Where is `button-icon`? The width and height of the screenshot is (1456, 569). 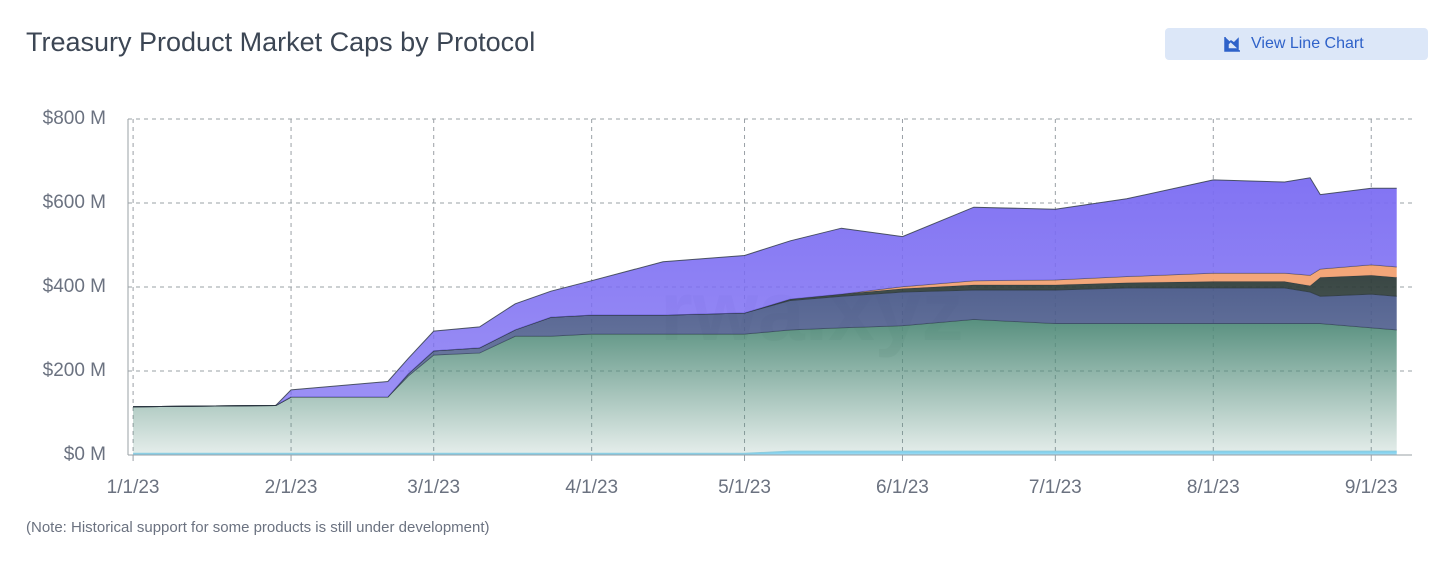 button-icon is located at coordinates (1232, 44).